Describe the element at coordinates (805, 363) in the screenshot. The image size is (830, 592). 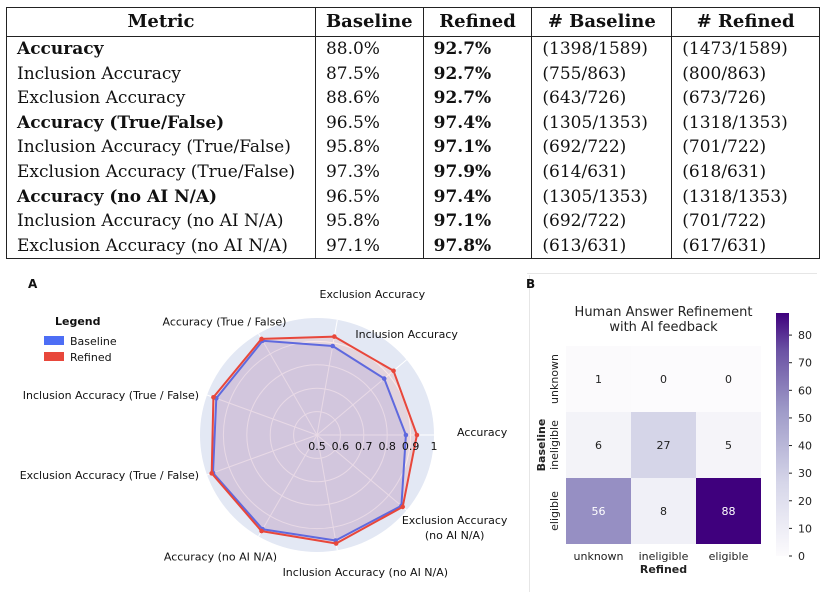
I see `colorbar-tick-label: 70` at that location.